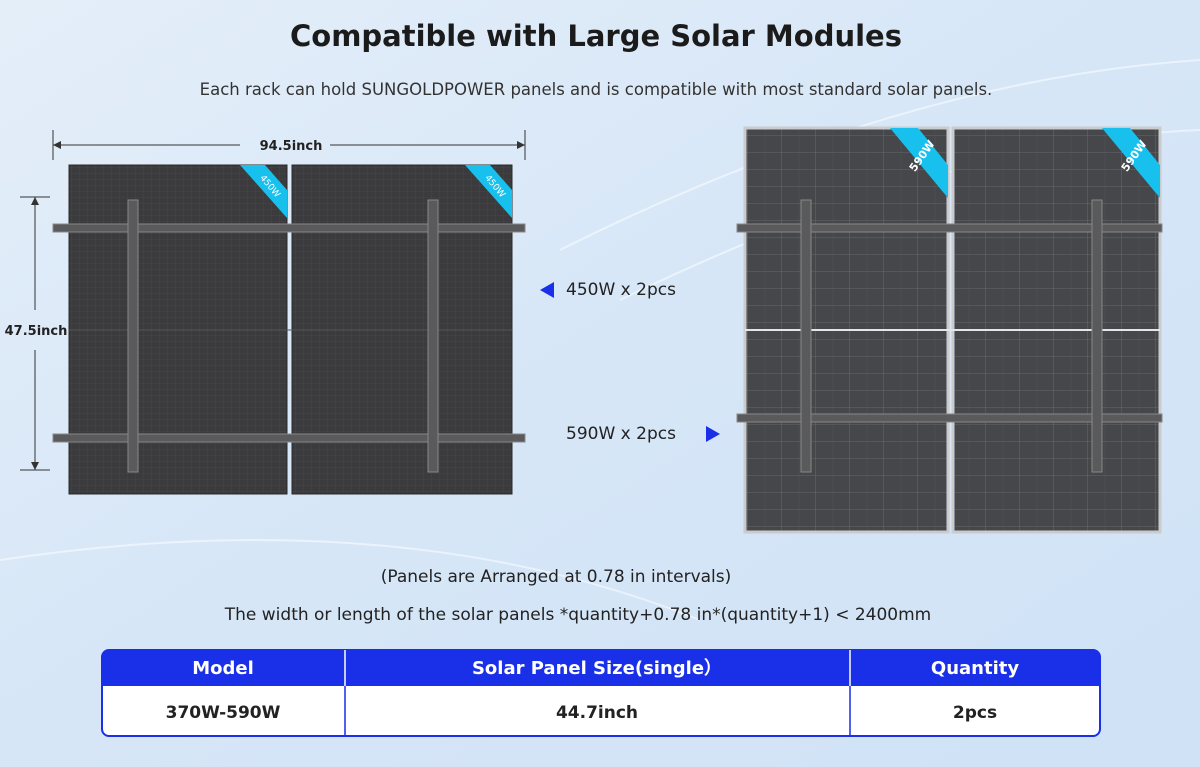  Describe the element at coordinates (975, 668) in the screenshot. I see `header-cell: Quantity` at that location.